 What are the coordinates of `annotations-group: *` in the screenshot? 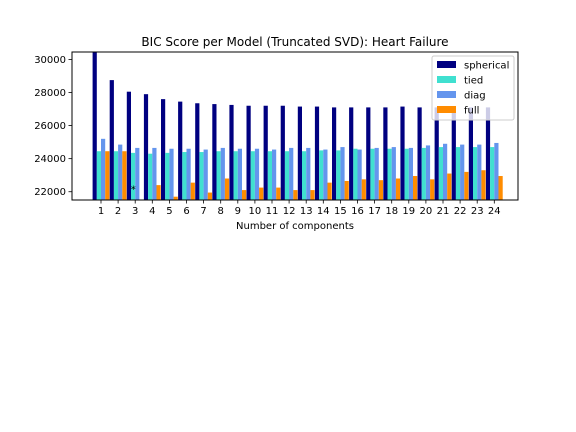 It's located at (133, 189).